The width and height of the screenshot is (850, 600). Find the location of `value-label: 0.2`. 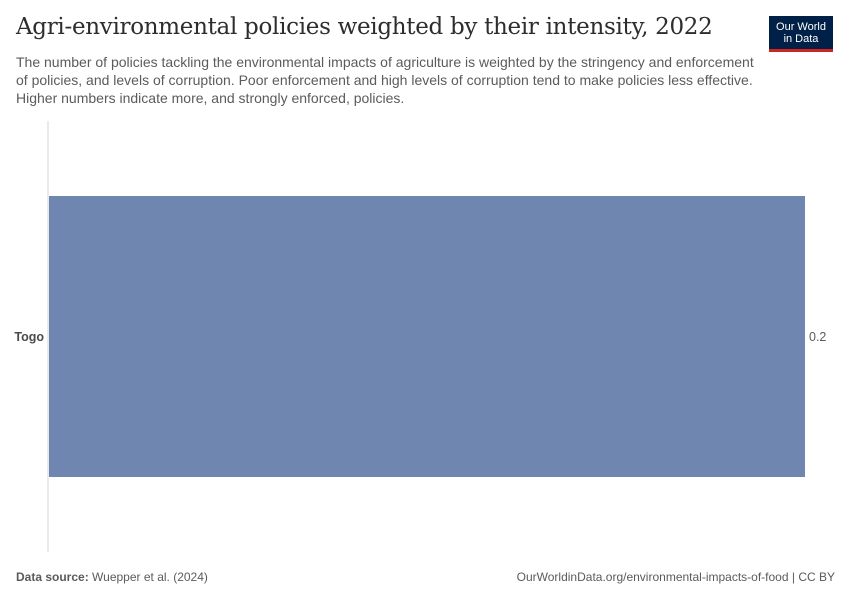

value-label: 0.2 is located at coordinates (817, 337).